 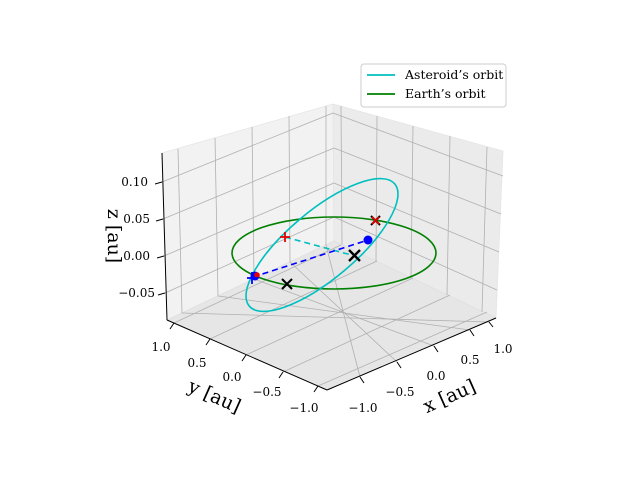 I want to click on x-tick-label: −0.5, so click(x=399, y=392).